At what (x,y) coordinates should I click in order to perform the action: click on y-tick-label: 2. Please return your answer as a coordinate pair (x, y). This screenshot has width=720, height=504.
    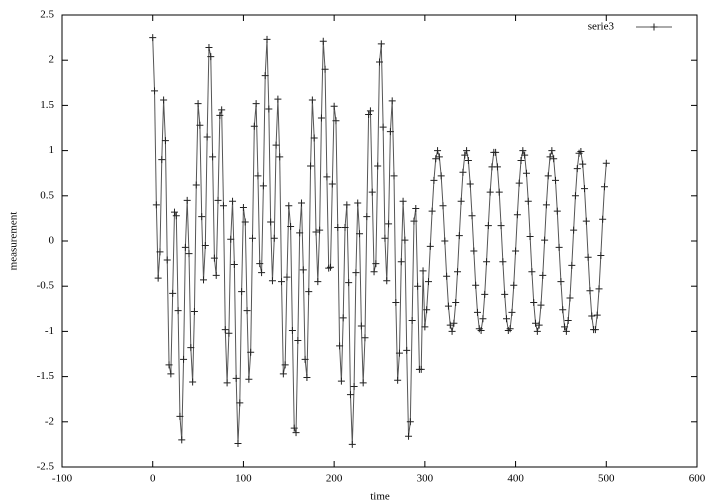
    Looking at the image, I should click on (52, 60).